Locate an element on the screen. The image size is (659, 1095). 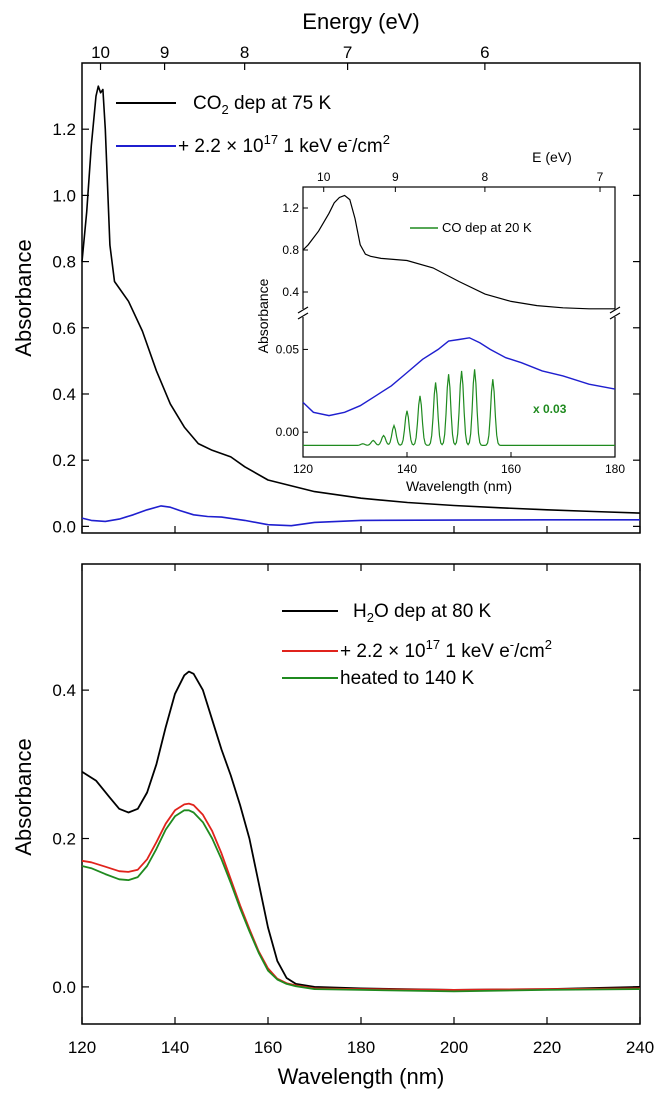
bottom-y-tick-label: 0.2 is located at coordinates (64, 839).